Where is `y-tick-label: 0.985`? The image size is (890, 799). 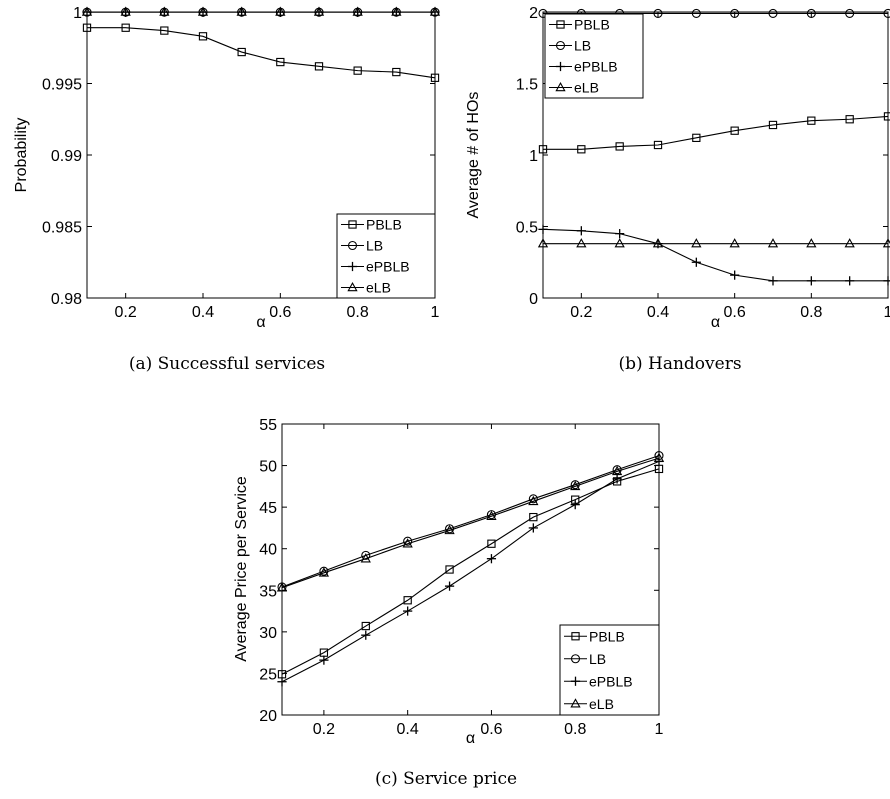
y-tick-label: 0.985 is located at coordinates (62, 228).